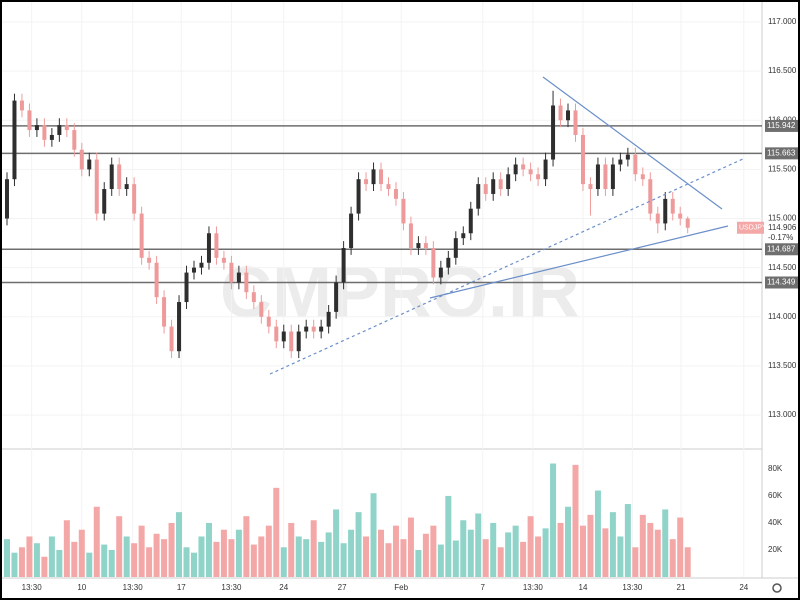 The image size is (800, 600). Describe the element at coordinates (782, 218) in the screenshot. I see `y-tick-label: 115.000` at that location.